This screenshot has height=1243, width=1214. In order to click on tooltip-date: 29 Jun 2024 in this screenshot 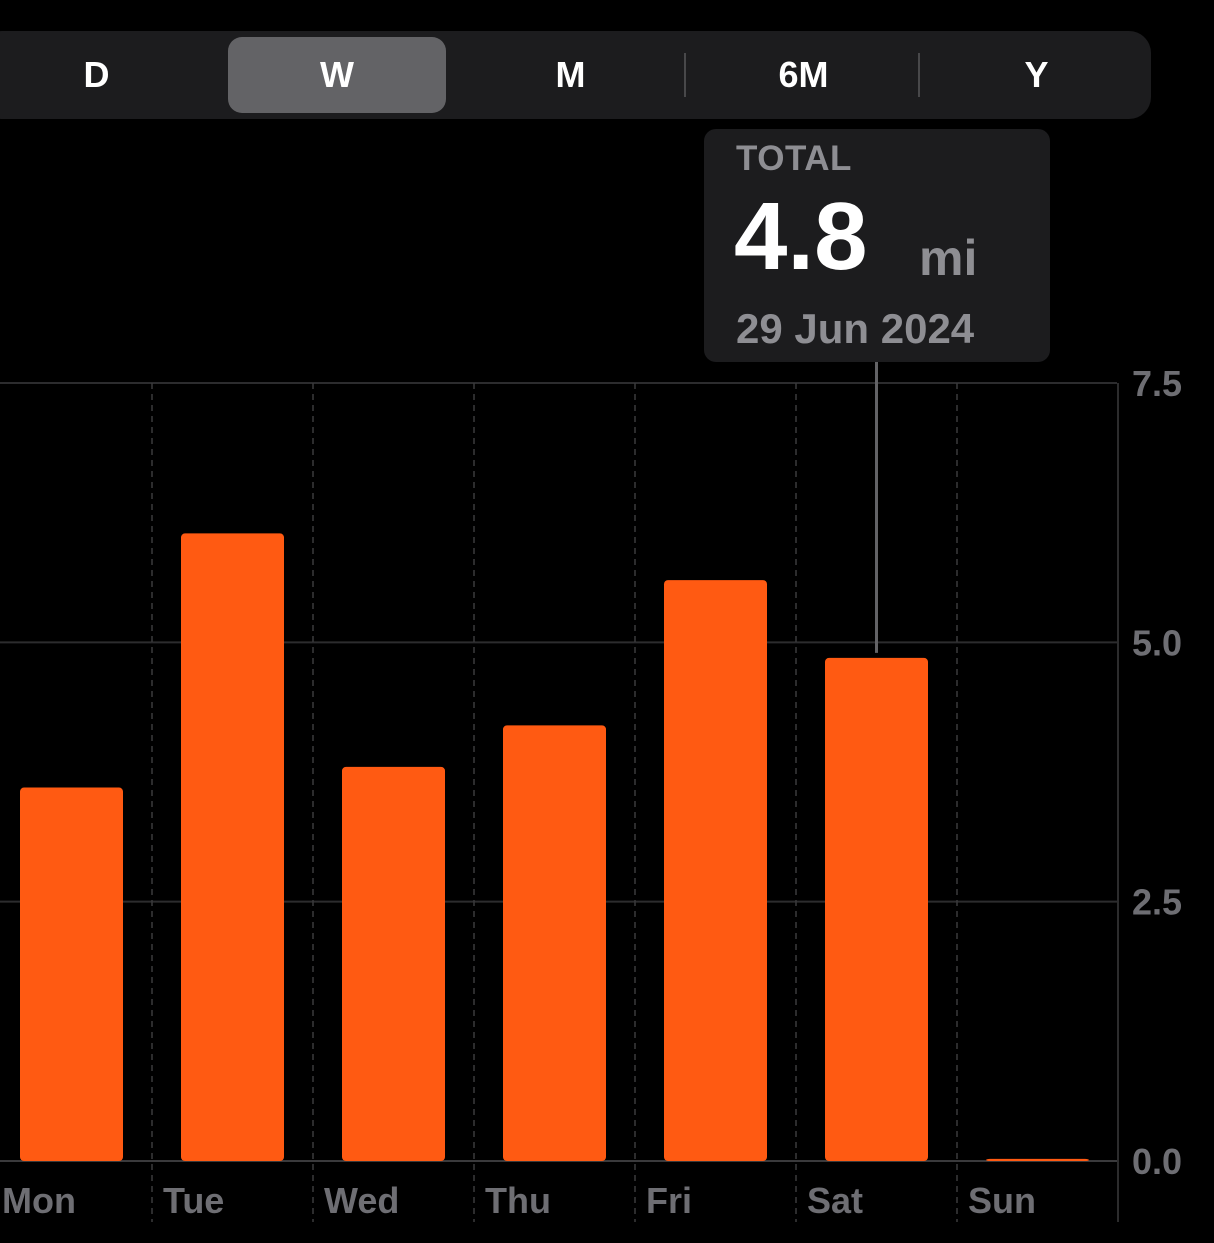, I will do `click(855, 328)`.